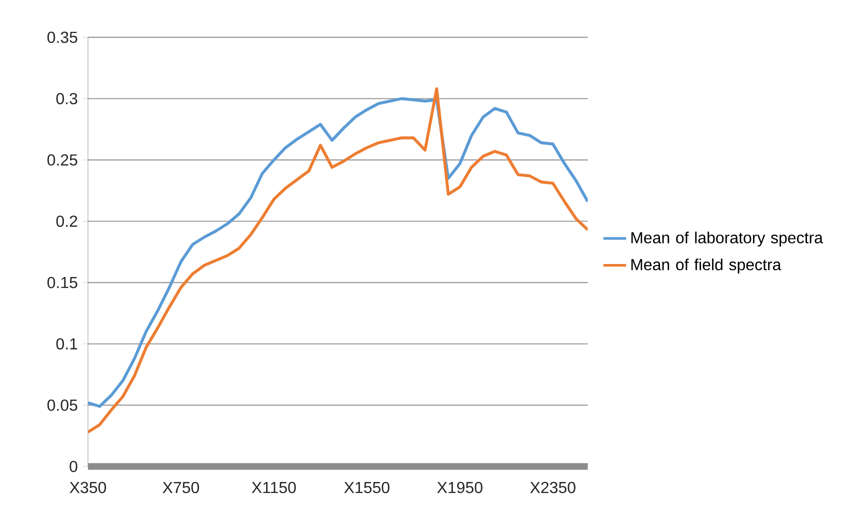 This screenshot has height=518, width=853. I want to click on y-tick-label: 0.25, so click(62, 160).